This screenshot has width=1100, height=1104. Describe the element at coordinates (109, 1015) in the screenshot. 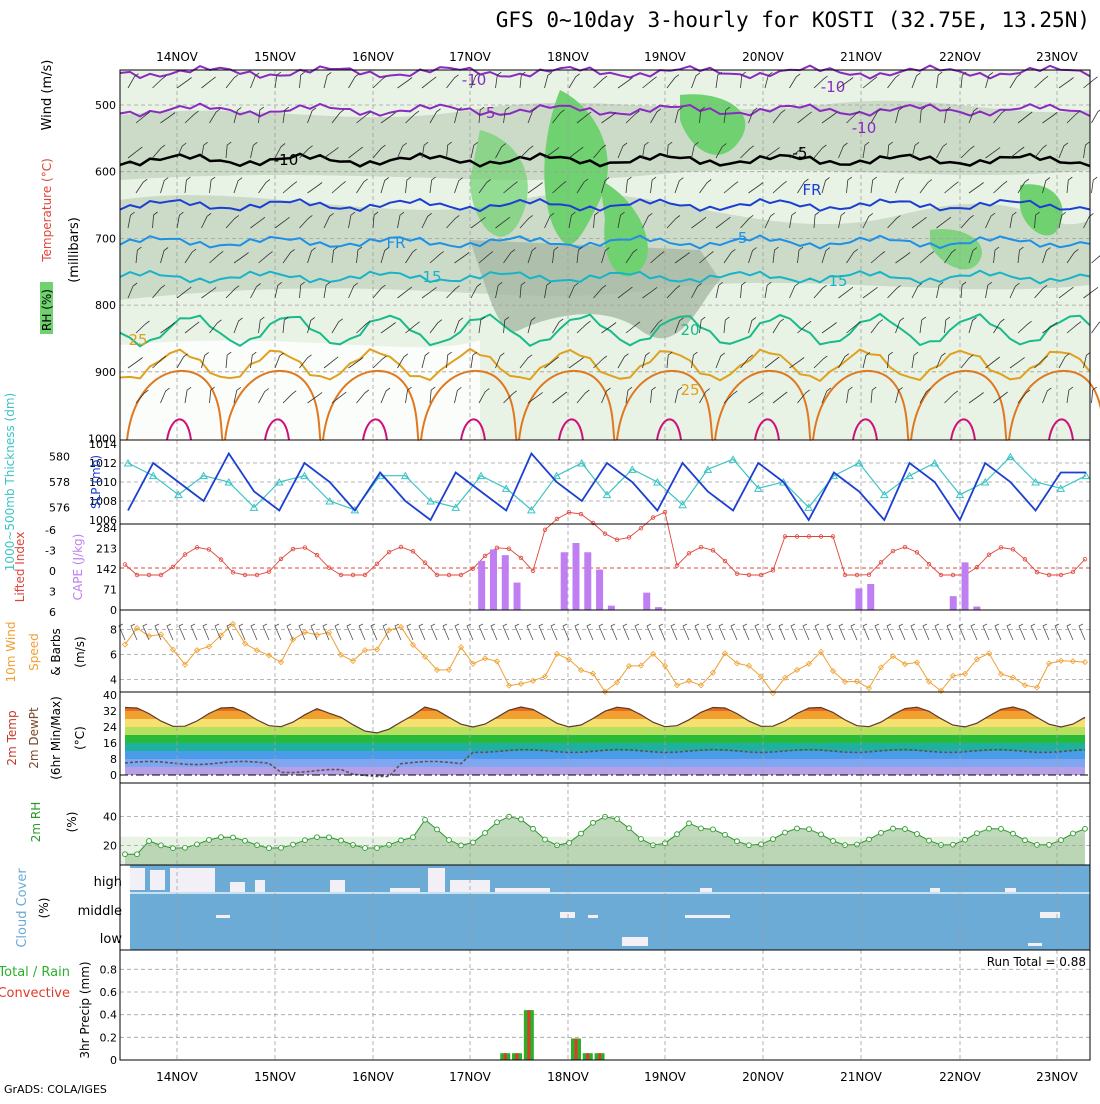

I see `precip-tick: 0.4` at that location.